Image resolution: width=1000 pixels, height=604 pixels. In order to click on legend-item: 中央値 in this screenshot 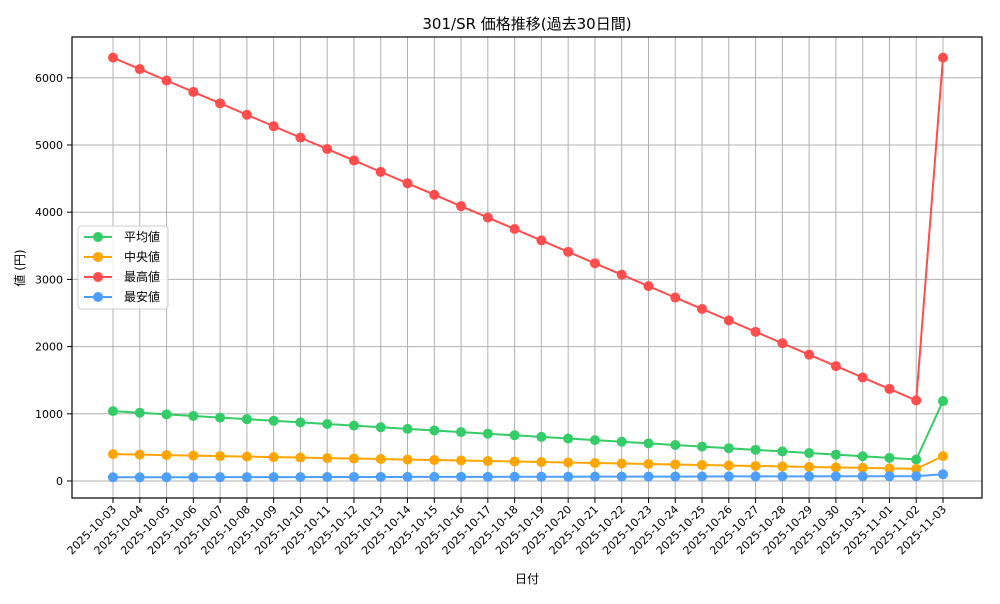, I will do `click(122, 256)`.